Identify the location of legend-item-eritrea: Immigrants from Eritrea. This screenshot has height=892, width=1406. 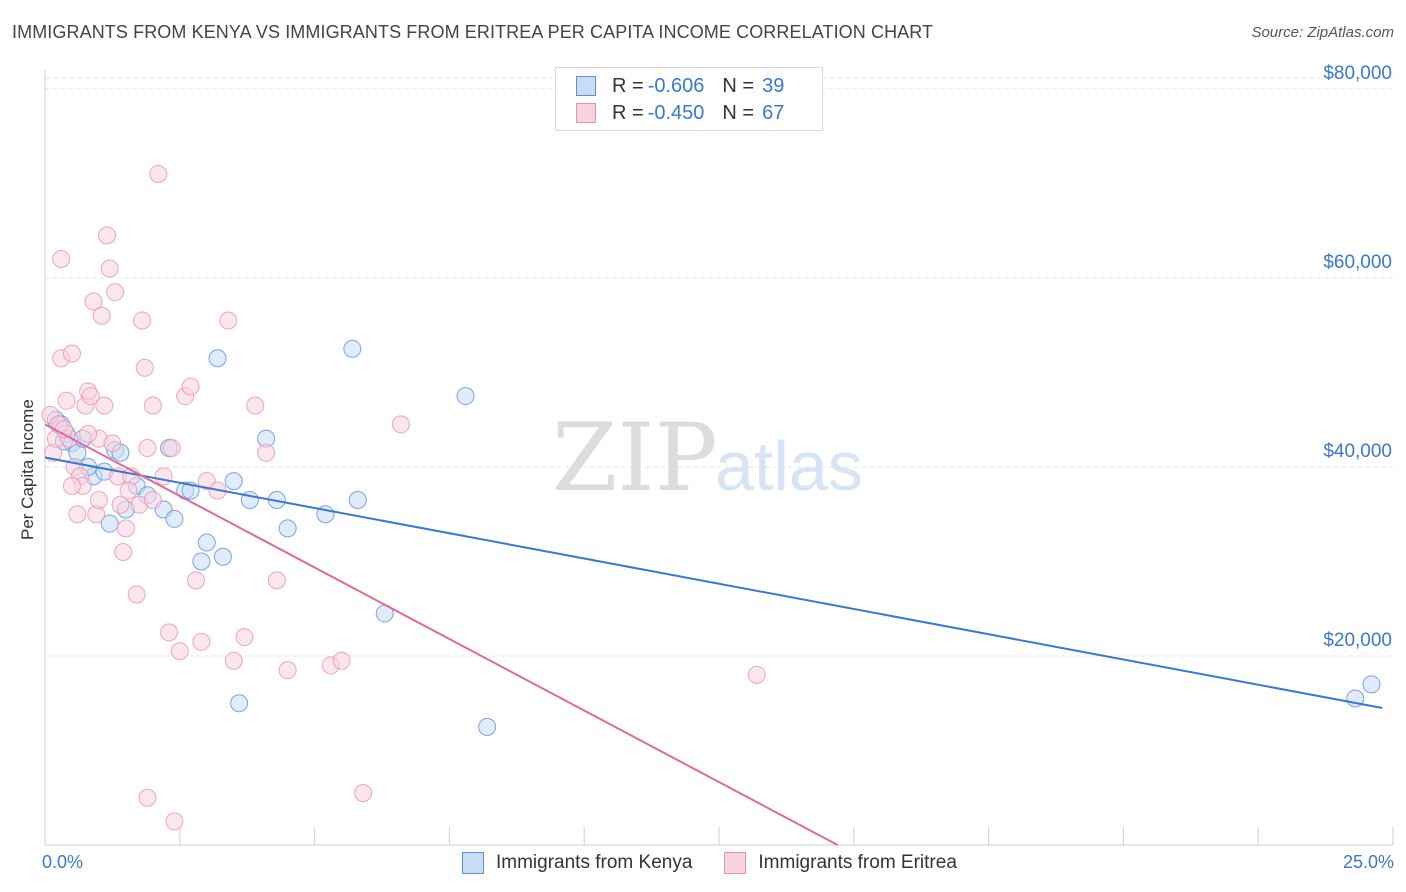
(840, 863).